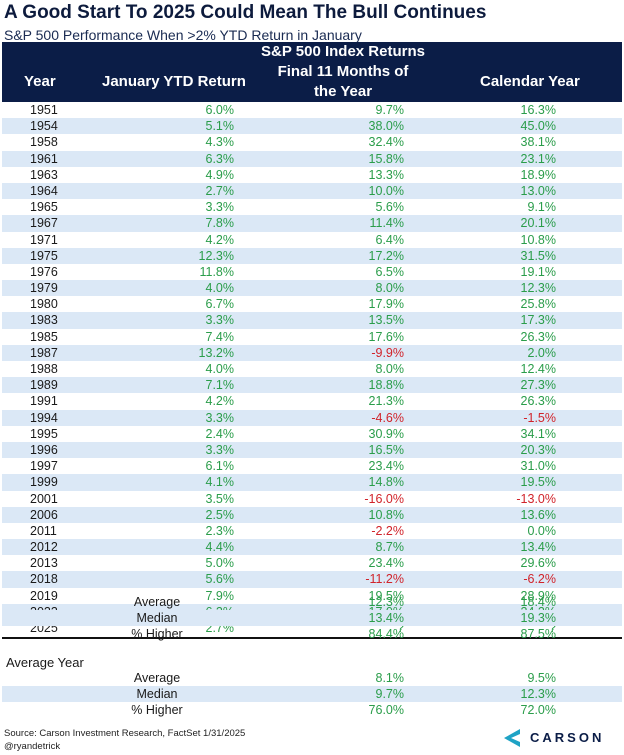 Image resolution: width=624 pixels, height=755 pixels. Describe the element at coordinates (220, 320) in the screenshot. I see `january-return-cell: 3.3%` at that location.